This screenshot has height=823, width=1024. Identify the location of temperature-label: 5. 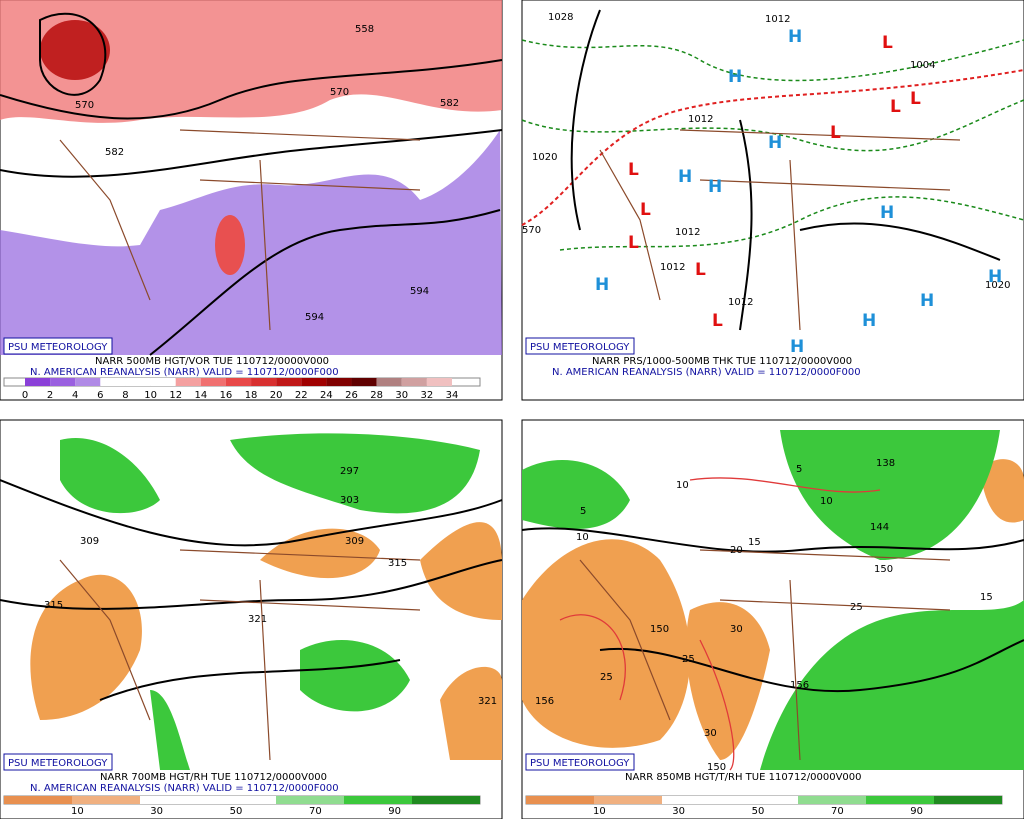
(799, 469).